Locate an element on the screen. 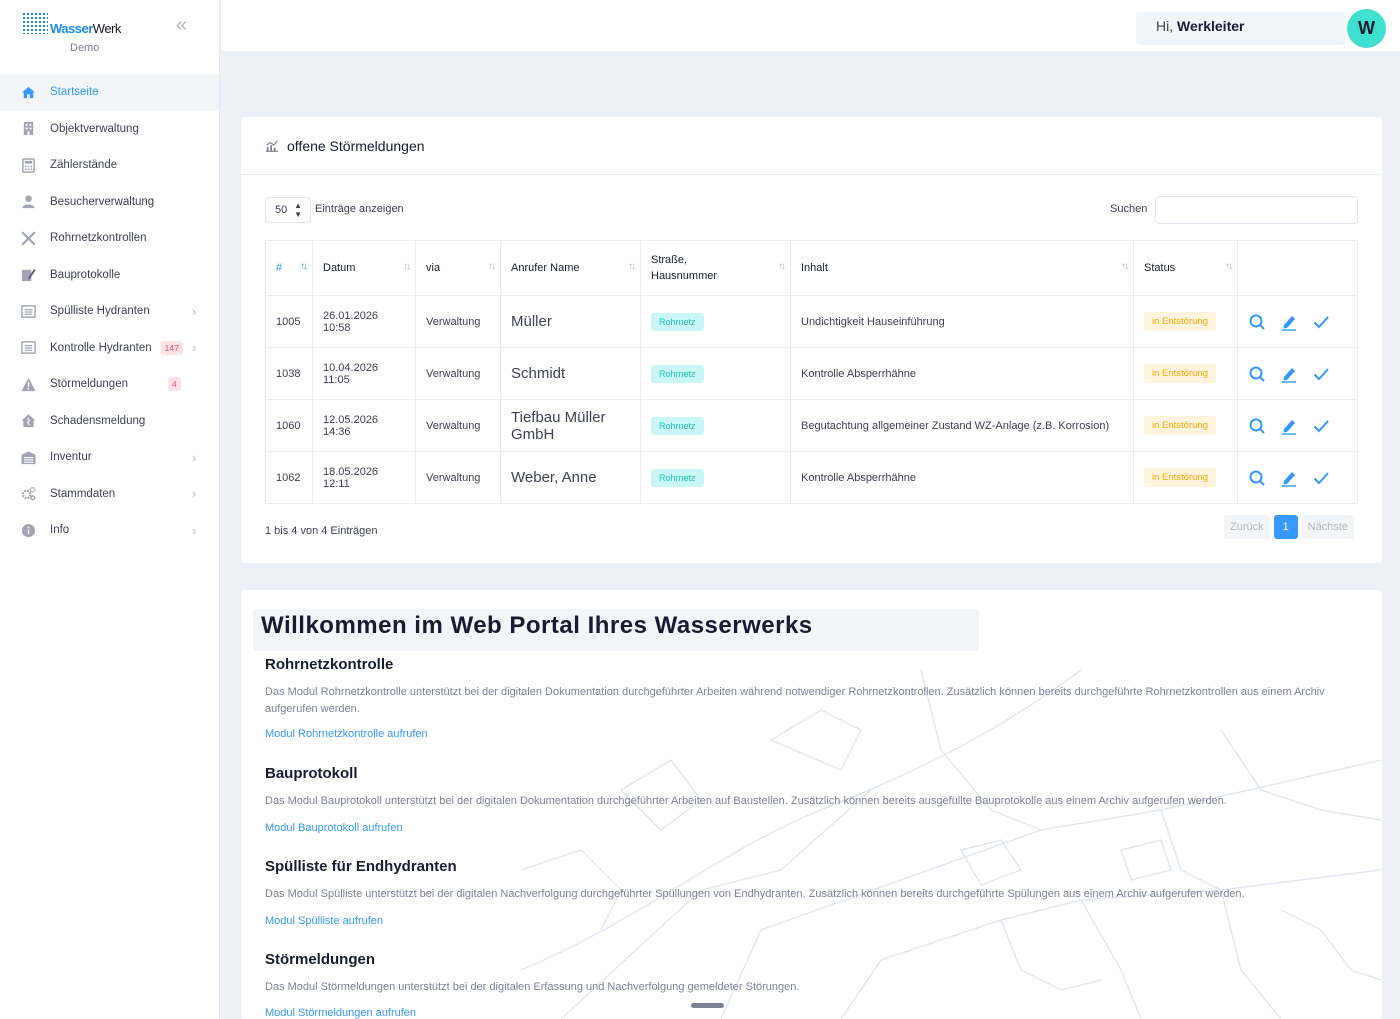 The image size is (1400, 1019). sidebar-item-spuelliste-hydranten: Spülliste Hydranten › is located at coordinates (109, 311).